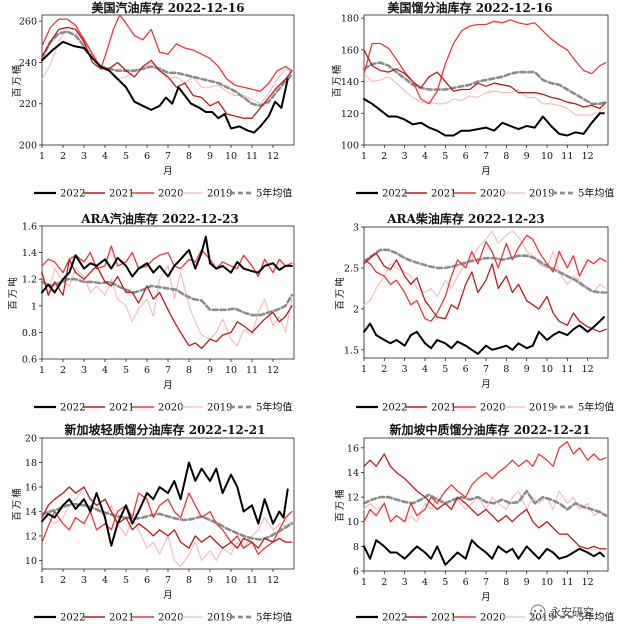  Describe the element at coordinates (350, 114) in the screenshot. I see `y-tick-label: 120` at that location.